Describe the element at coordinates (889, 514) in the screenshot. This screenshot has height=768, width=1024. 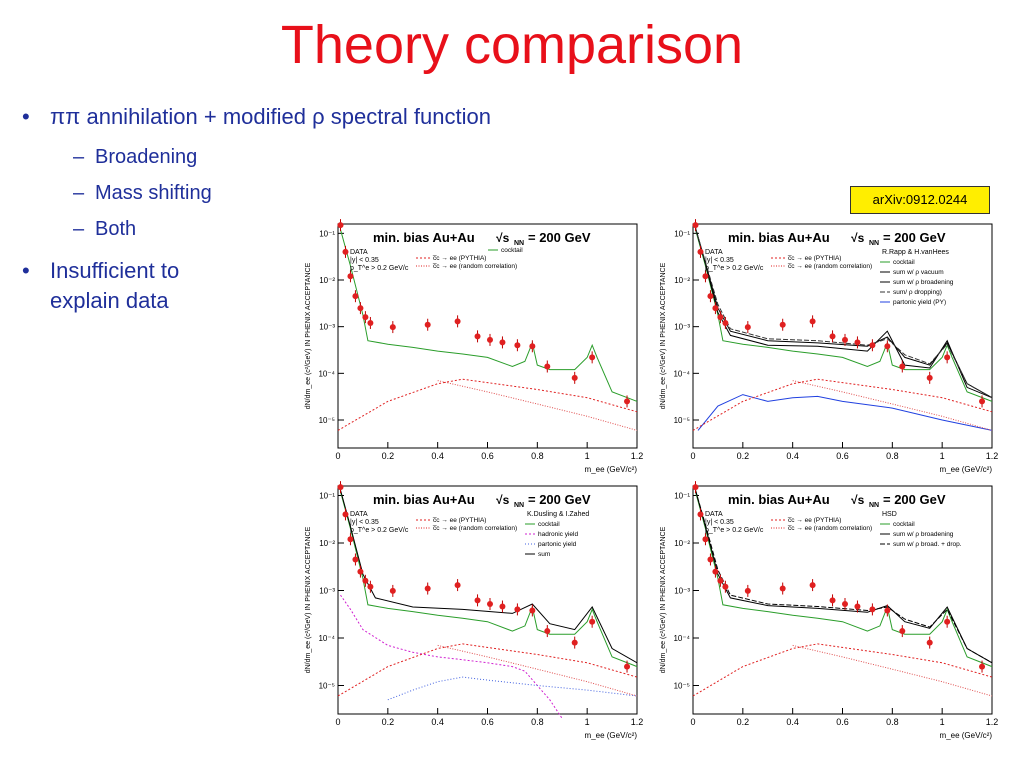
I see `model-author: HSD` at that location.